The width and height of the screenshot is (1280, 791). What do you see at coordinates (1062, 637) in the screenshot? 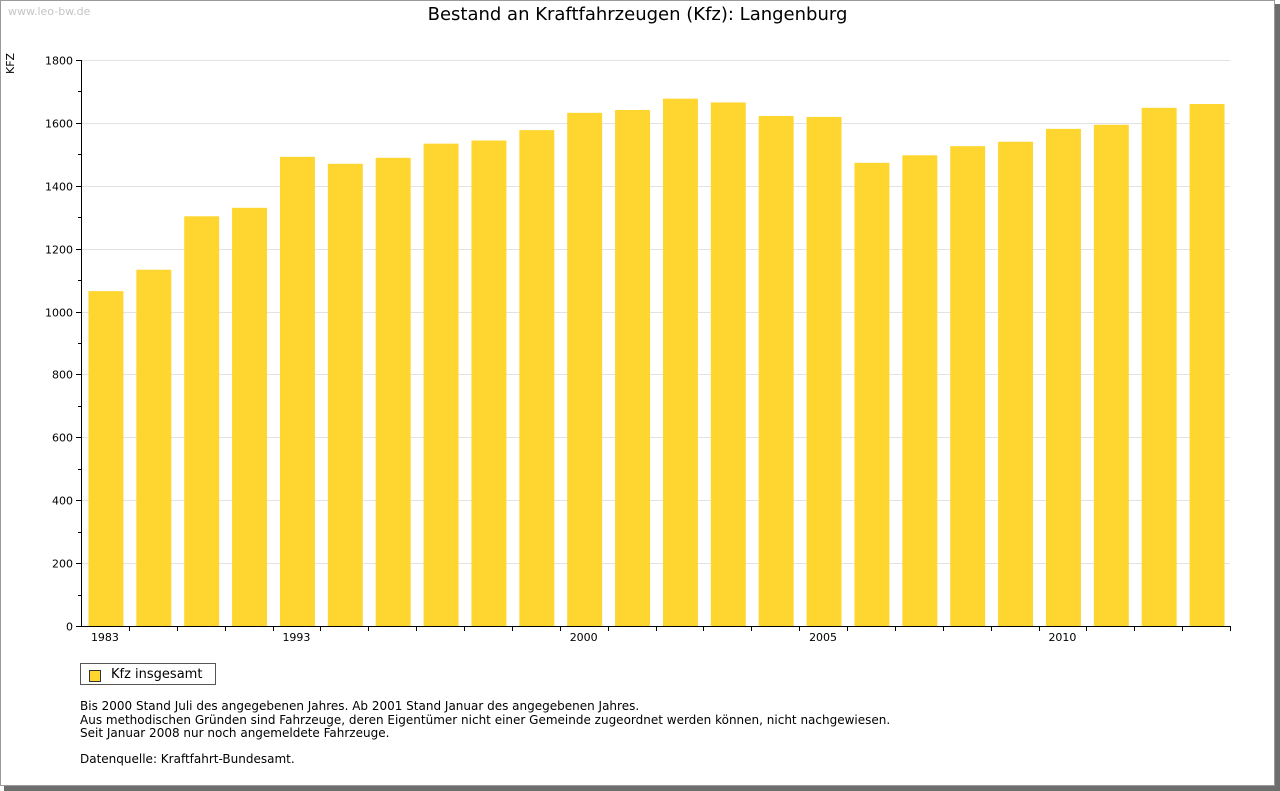
I see `x-tick-label: 2010` at bounding box center [1062, 637].